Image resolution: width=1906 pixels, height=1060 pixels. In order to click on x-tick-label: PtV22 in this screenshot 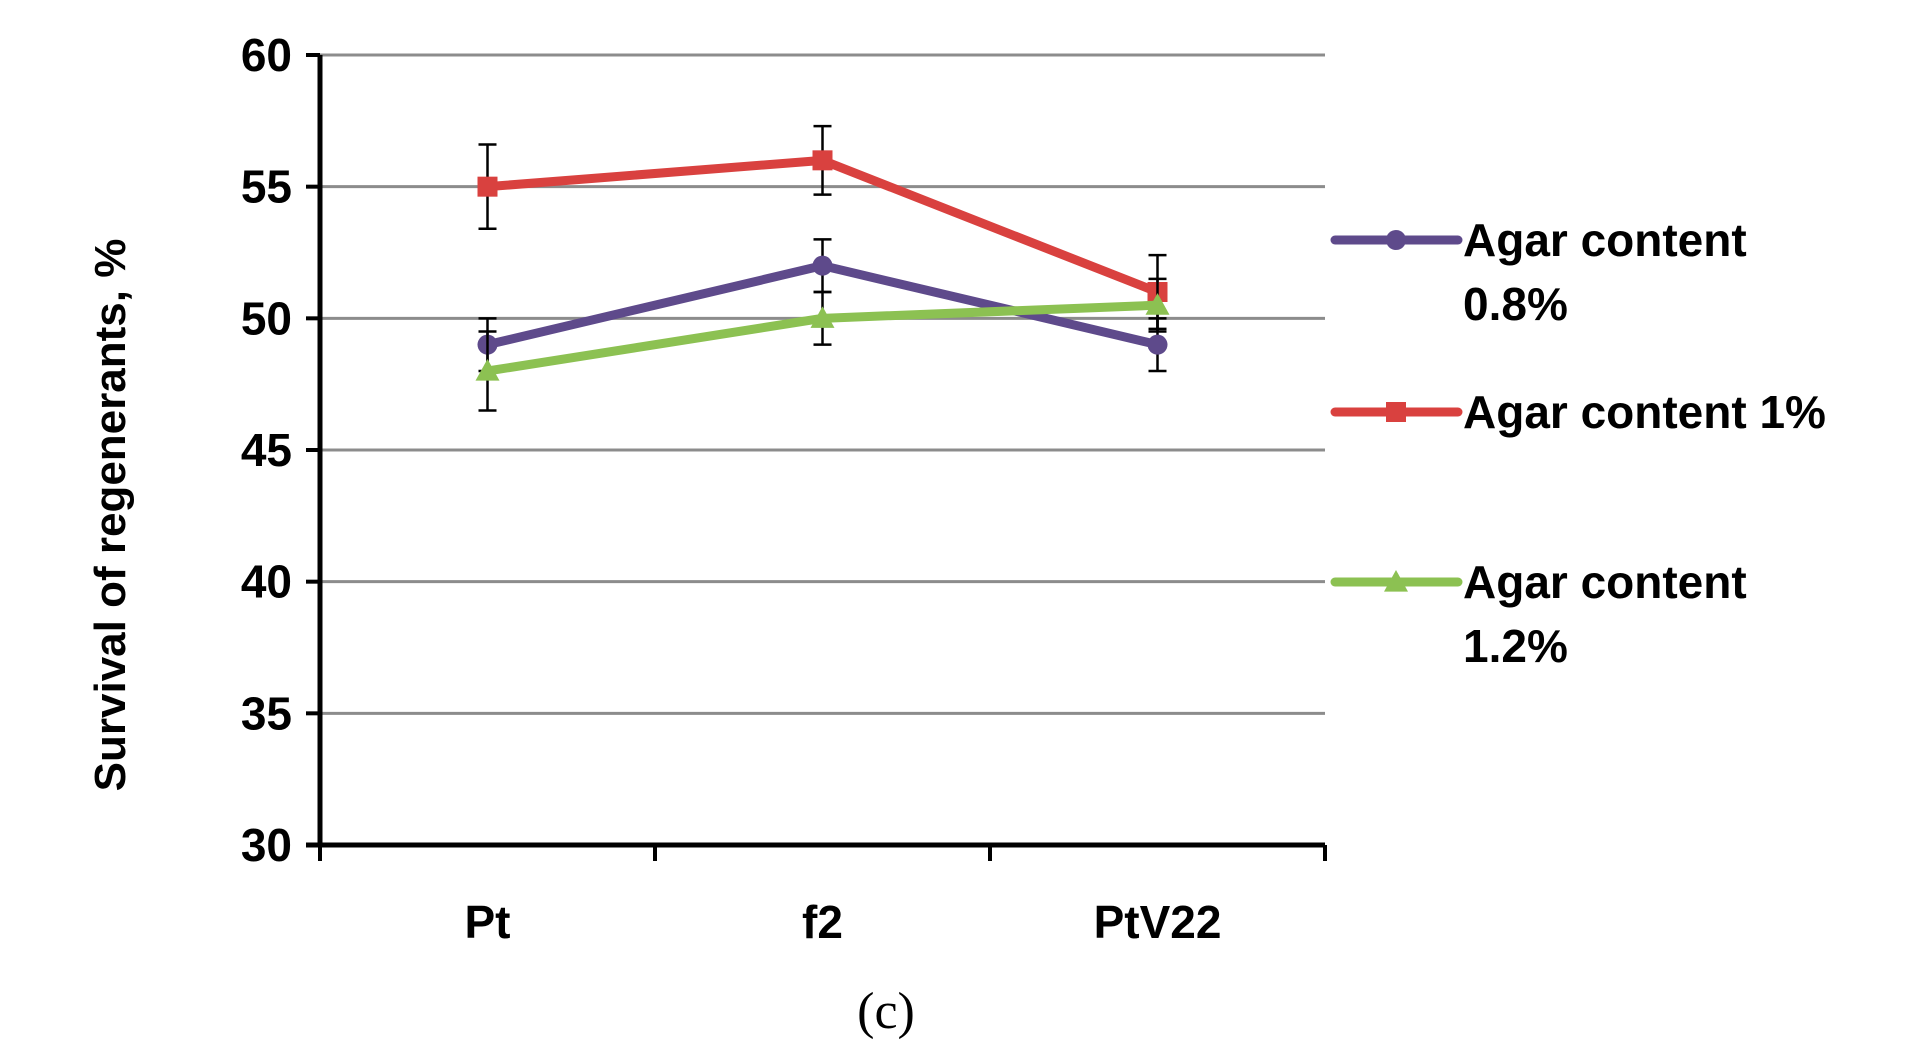, I will do `click(1158, 922)`.